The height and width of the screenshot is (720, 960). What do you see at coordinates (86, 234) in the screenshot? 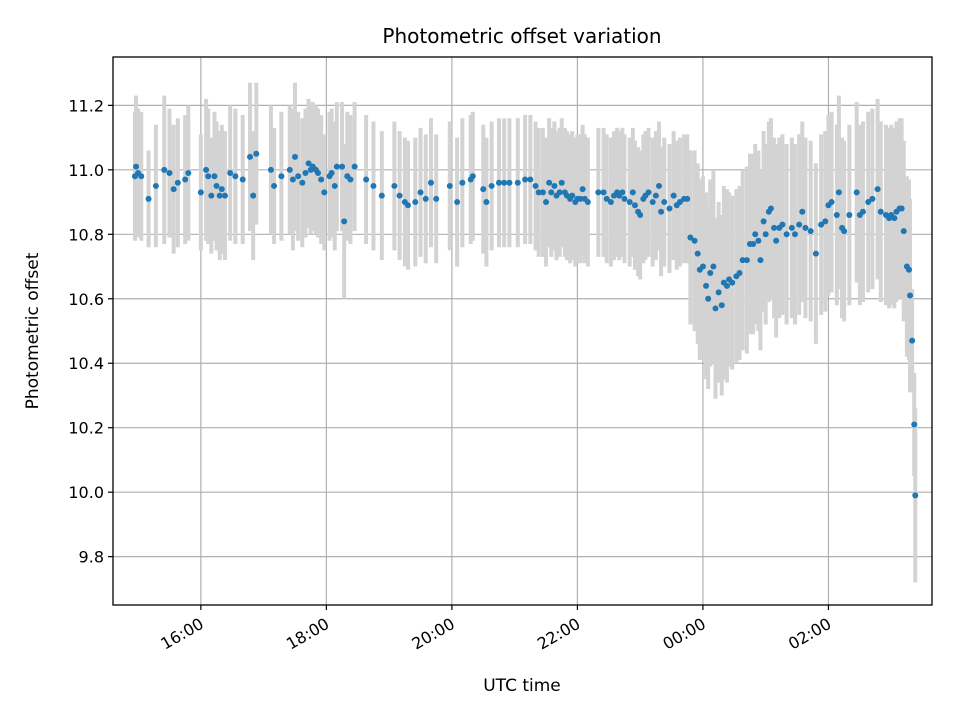
I see `y-tick-label: 10.8` at bounding box center [86, 234].